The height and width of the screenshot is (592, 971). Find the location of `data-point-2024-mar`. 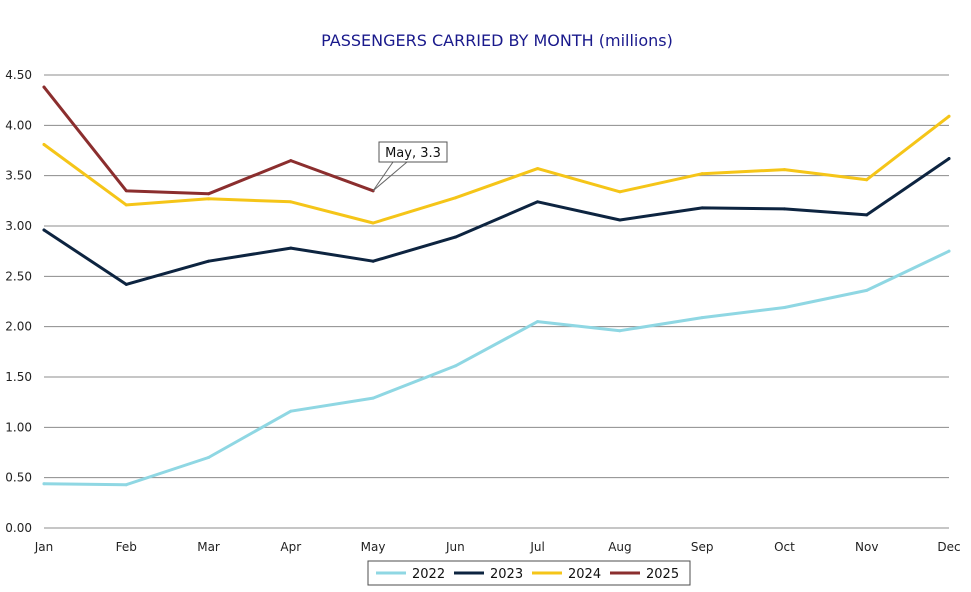

data-point-2024-mar is located at coordinates (209, 199).